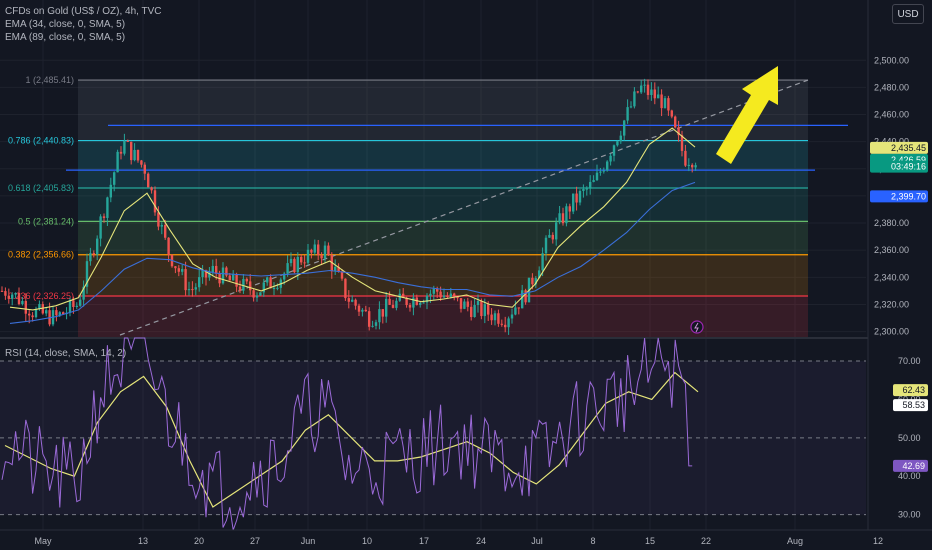  What do you see at coordinates (199, 541) in the screenshot?
I see `time-tick-label: 20` at bounding box center [199, 541].